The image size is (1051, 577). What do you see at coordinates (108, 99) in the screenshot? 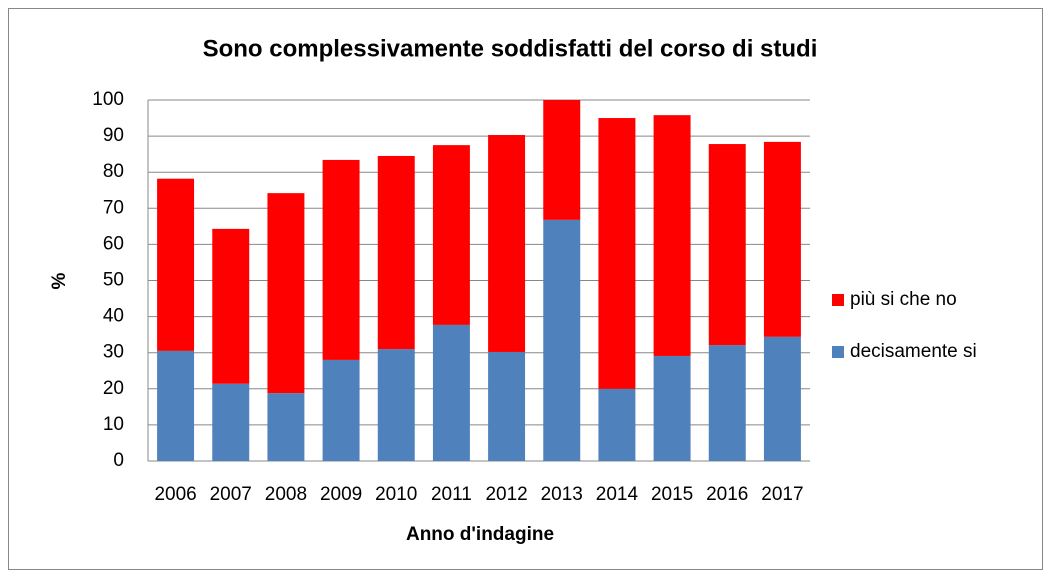
I see `y-tick-label: 100` at bounding box center [108, 99].